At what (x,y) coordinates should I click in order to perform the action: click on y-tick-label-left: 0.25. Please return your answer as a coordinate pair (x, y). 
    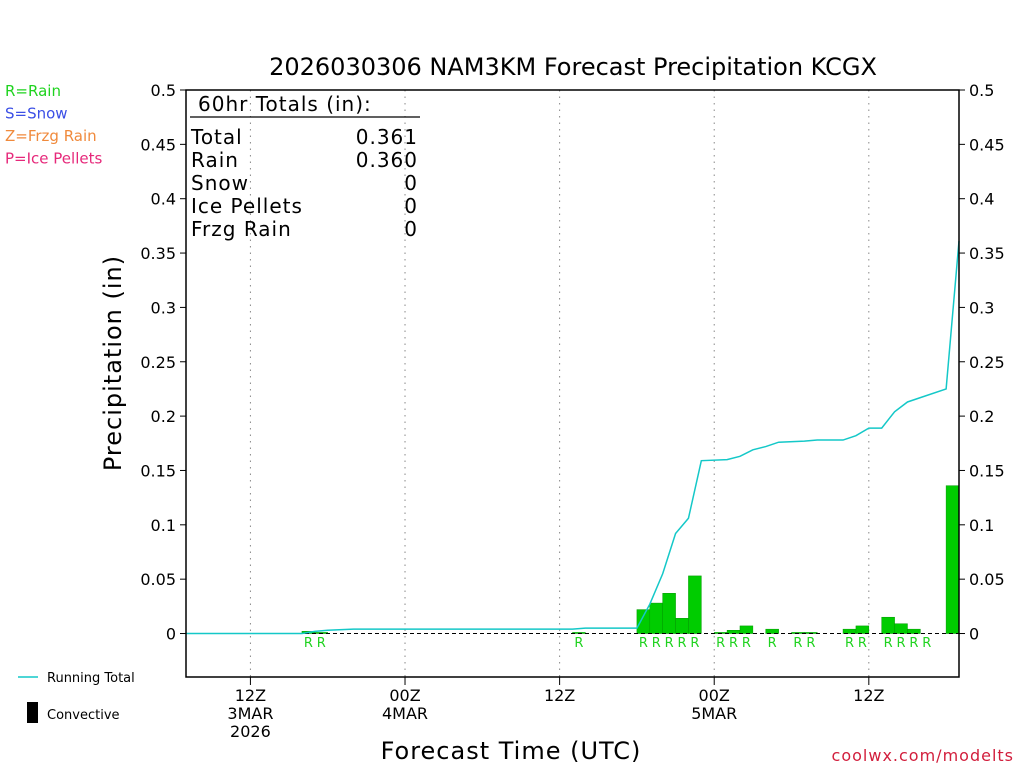
    Looking at the image, I should click on (158, 362).